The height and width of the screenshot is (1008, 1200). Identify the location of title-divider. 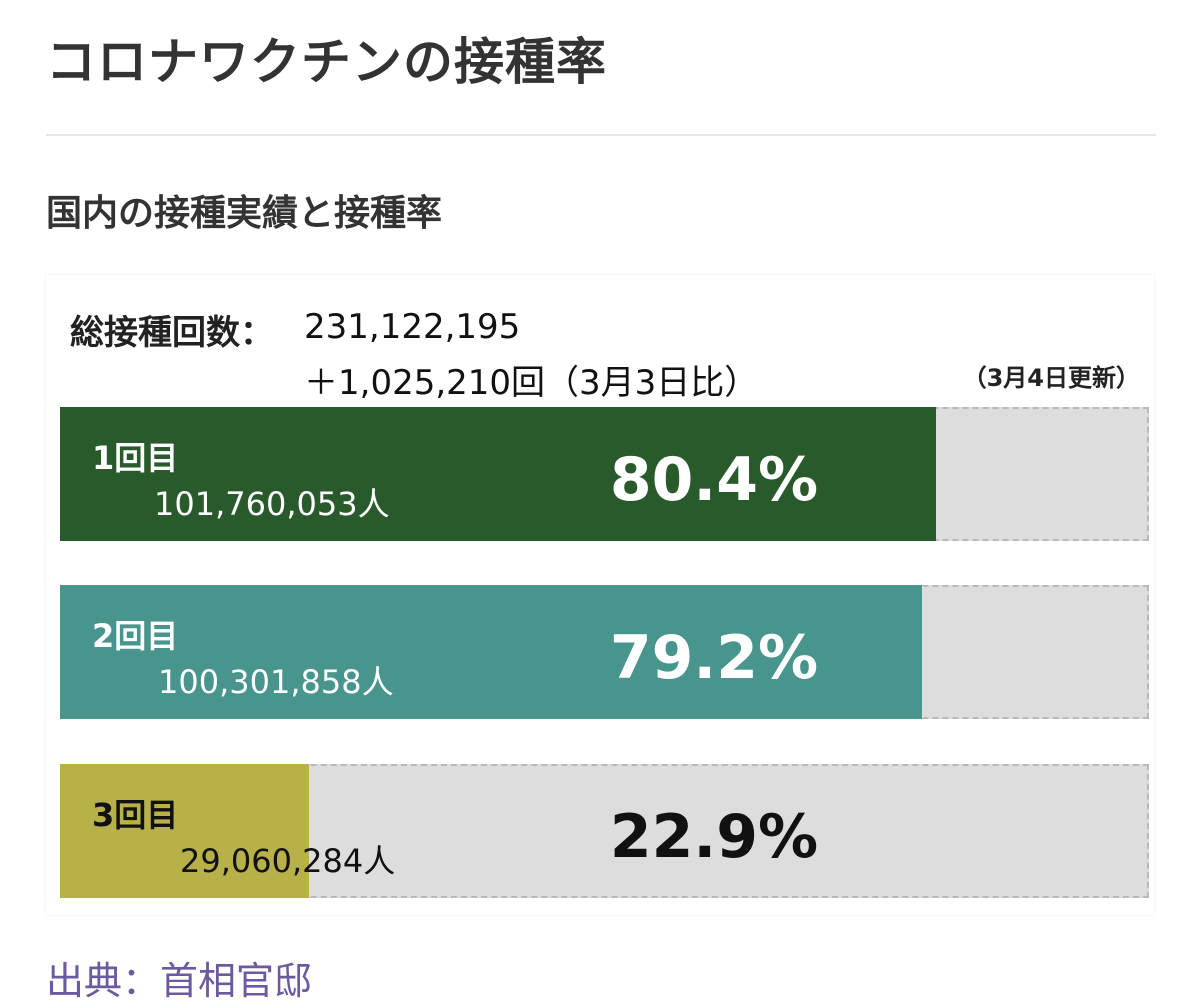
(601, 135).